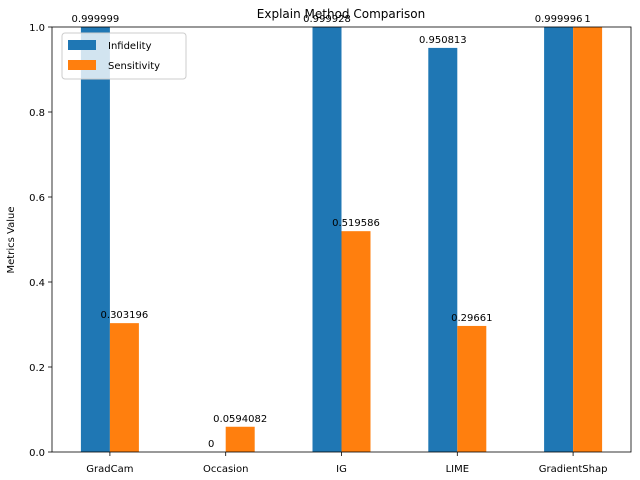 The height and width of the screenshot is (480, 640). I want to click on legend-label-sensitivity: Sensitivity, so click(134, 66).